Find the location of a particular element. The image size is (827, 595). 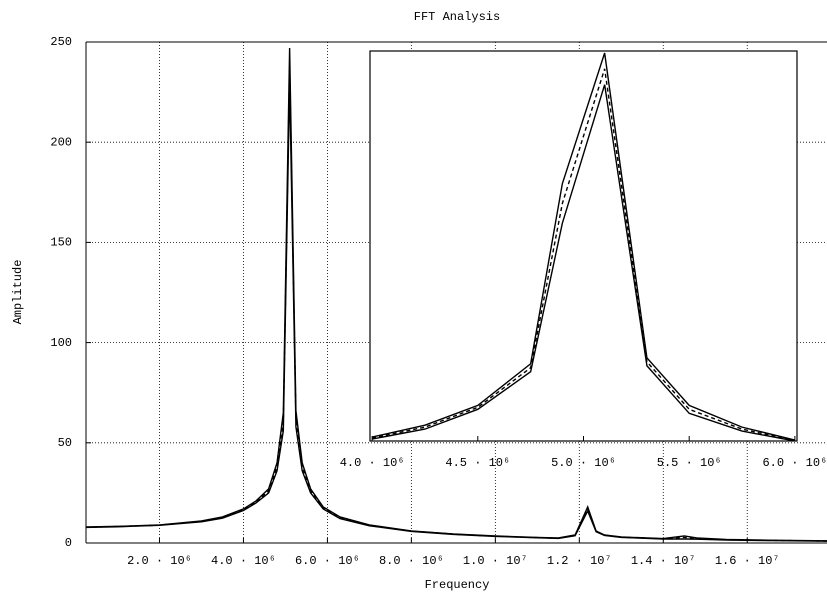

x-tick-label: 1.0 · 10⁷ is located at coordinates (495, 561).